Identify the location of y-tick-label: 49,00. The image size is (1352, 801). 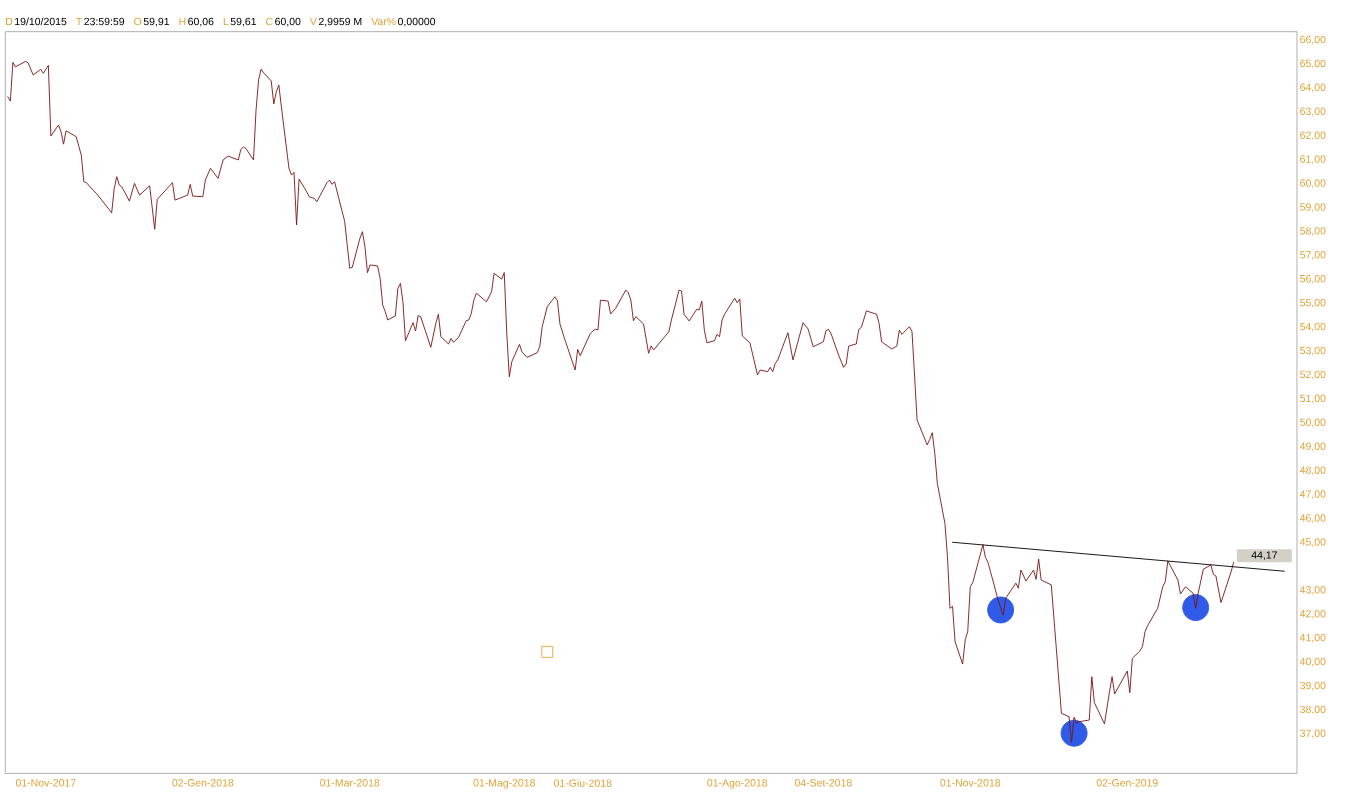
(1312, 447).